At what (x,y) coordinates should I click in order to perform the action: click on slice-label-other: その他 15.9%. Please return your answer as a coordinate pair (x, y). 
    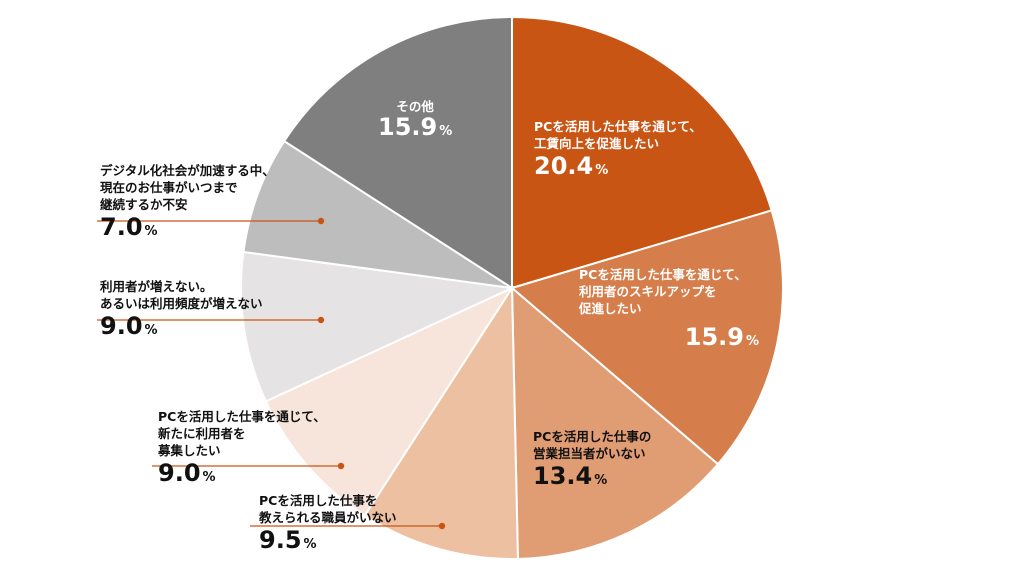
    Looking at the image, I should click on (415, 119).